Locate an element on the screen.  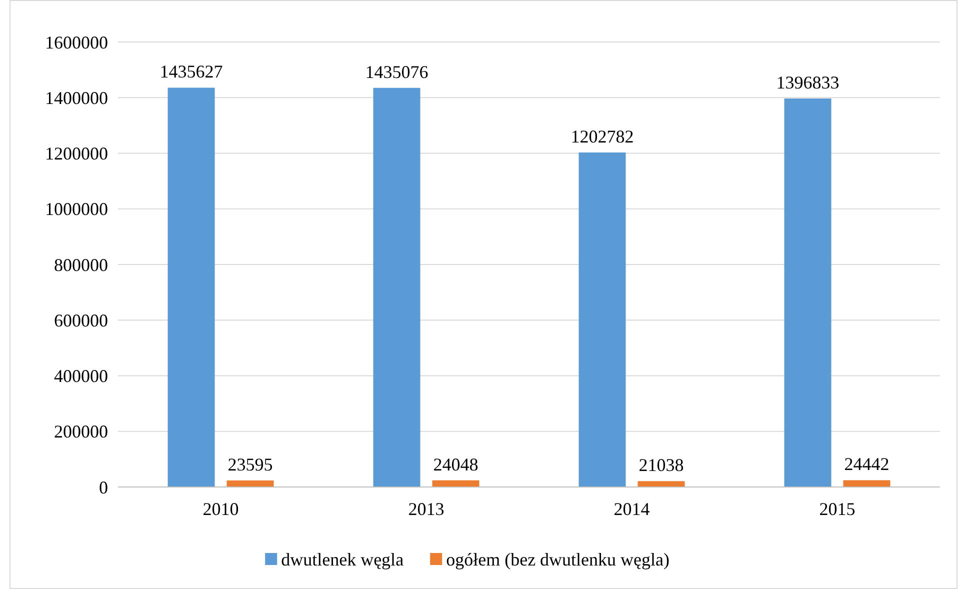
y-tick-label: 800000 is located at coordinates (81, 264).